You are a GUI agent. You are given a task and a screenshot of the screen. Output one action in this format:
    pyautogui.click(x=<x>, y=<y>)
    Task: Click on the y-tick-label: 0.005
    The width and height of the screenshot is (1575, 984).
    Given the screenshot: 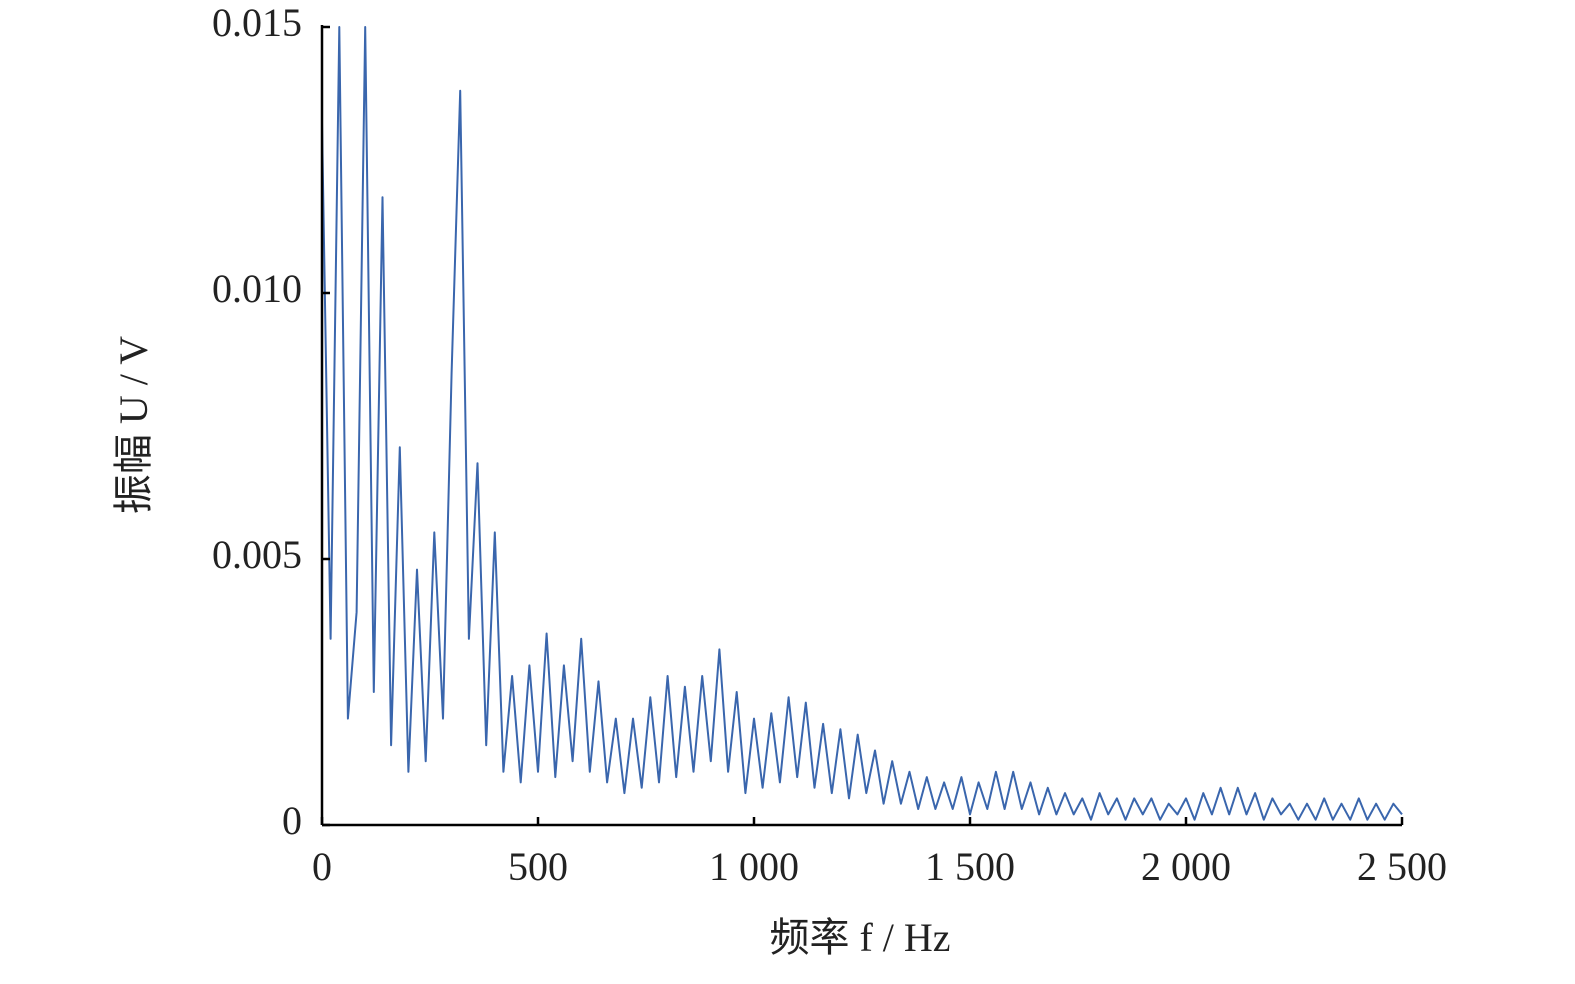 What is the action you would take?
    pyautogui.click(x=257, y=554)
    